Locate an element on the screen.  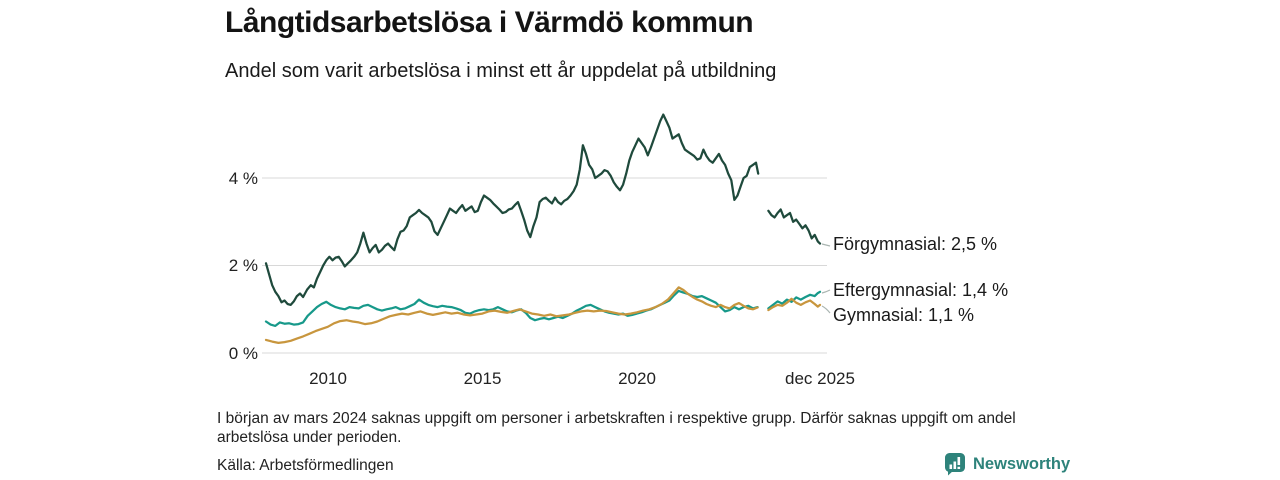
brand-logo: Newsworthy is located at coordinates (1007, 464).